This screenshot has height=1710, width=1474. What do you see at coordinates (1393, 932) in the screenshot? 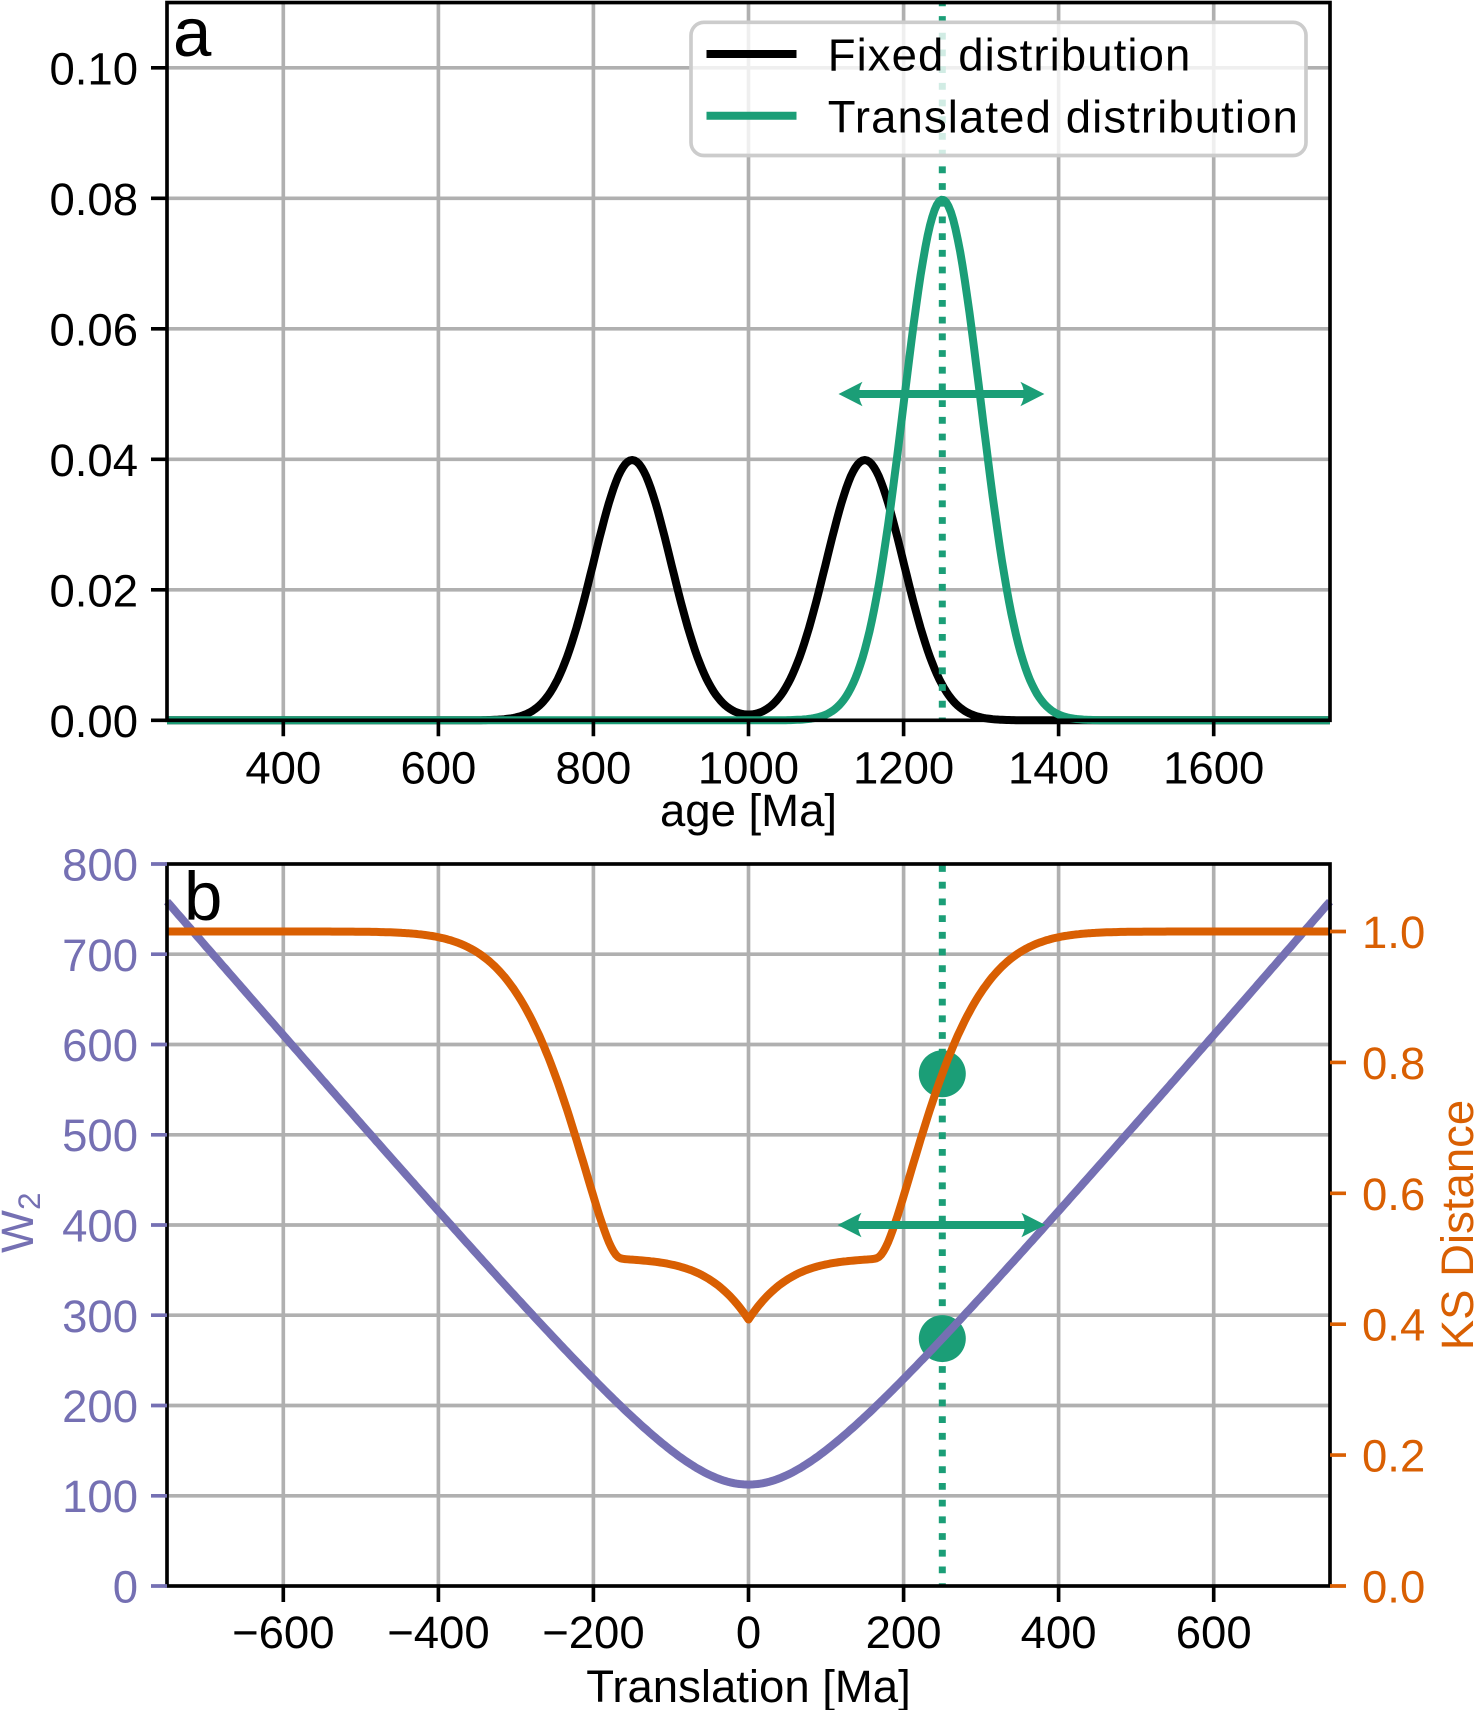
I see `svg-text: 1.0` at bounding box center [1393, 932].